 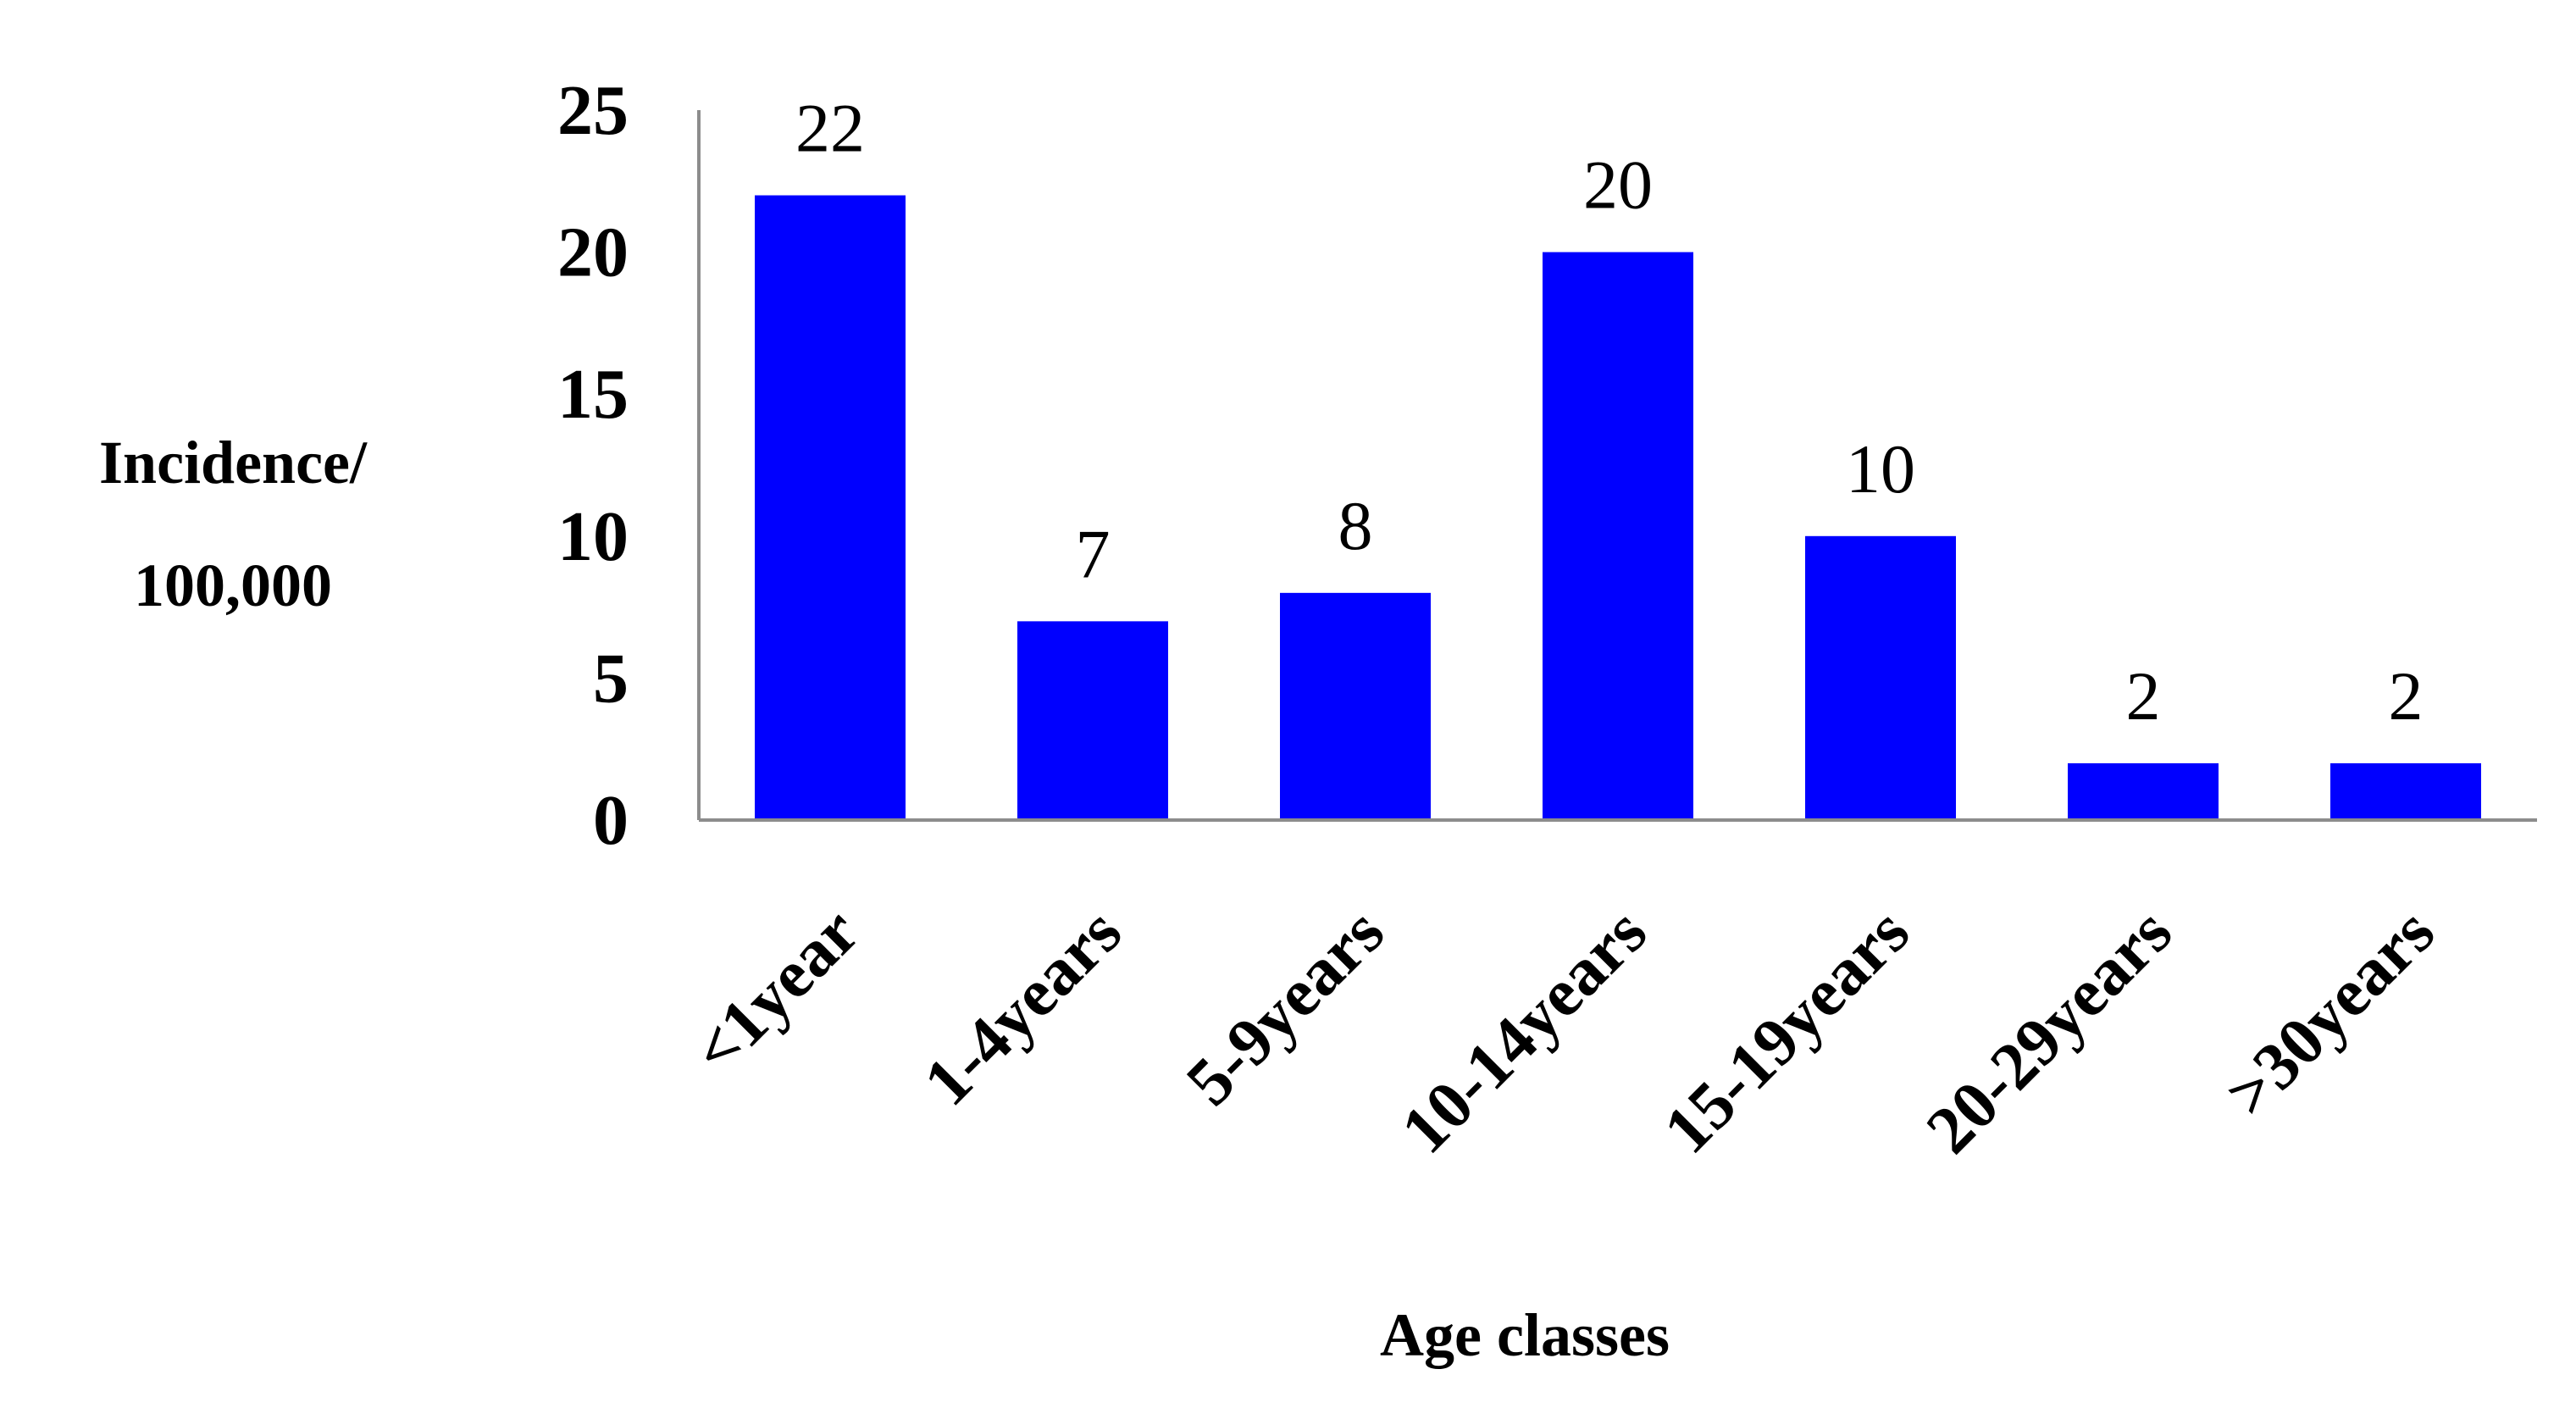 What do you see at coordinates (593, 536) in the screenshot?
I see `y-tick-label: 10` at bounding box center [593, 536].